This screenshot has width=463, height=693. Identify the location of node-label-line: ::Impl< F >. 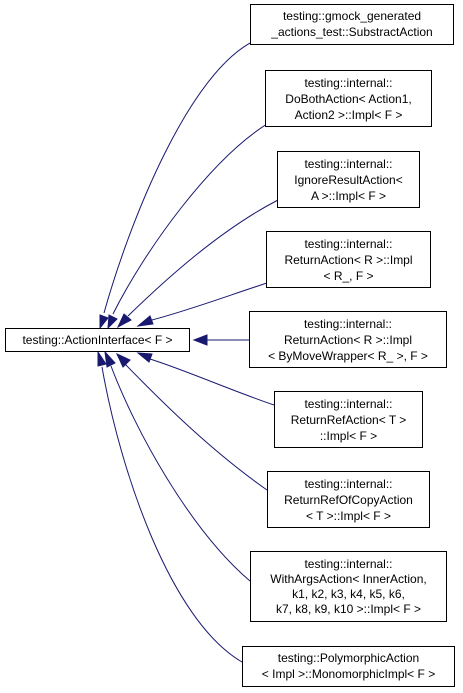
(348, 436).